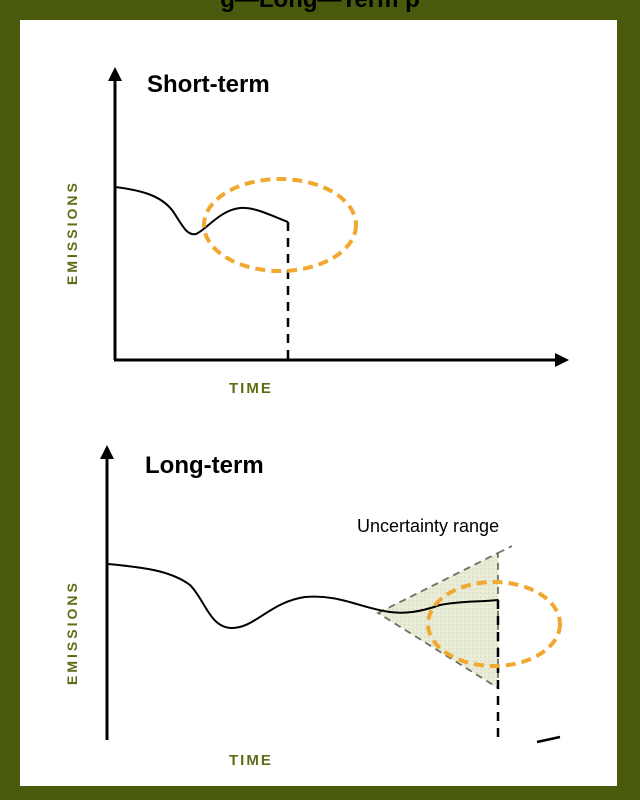 Image resolution: width=640 pixels, height=800 pixels. I want to click on figure-heading: g—Long—Term p, so click(320, 7).